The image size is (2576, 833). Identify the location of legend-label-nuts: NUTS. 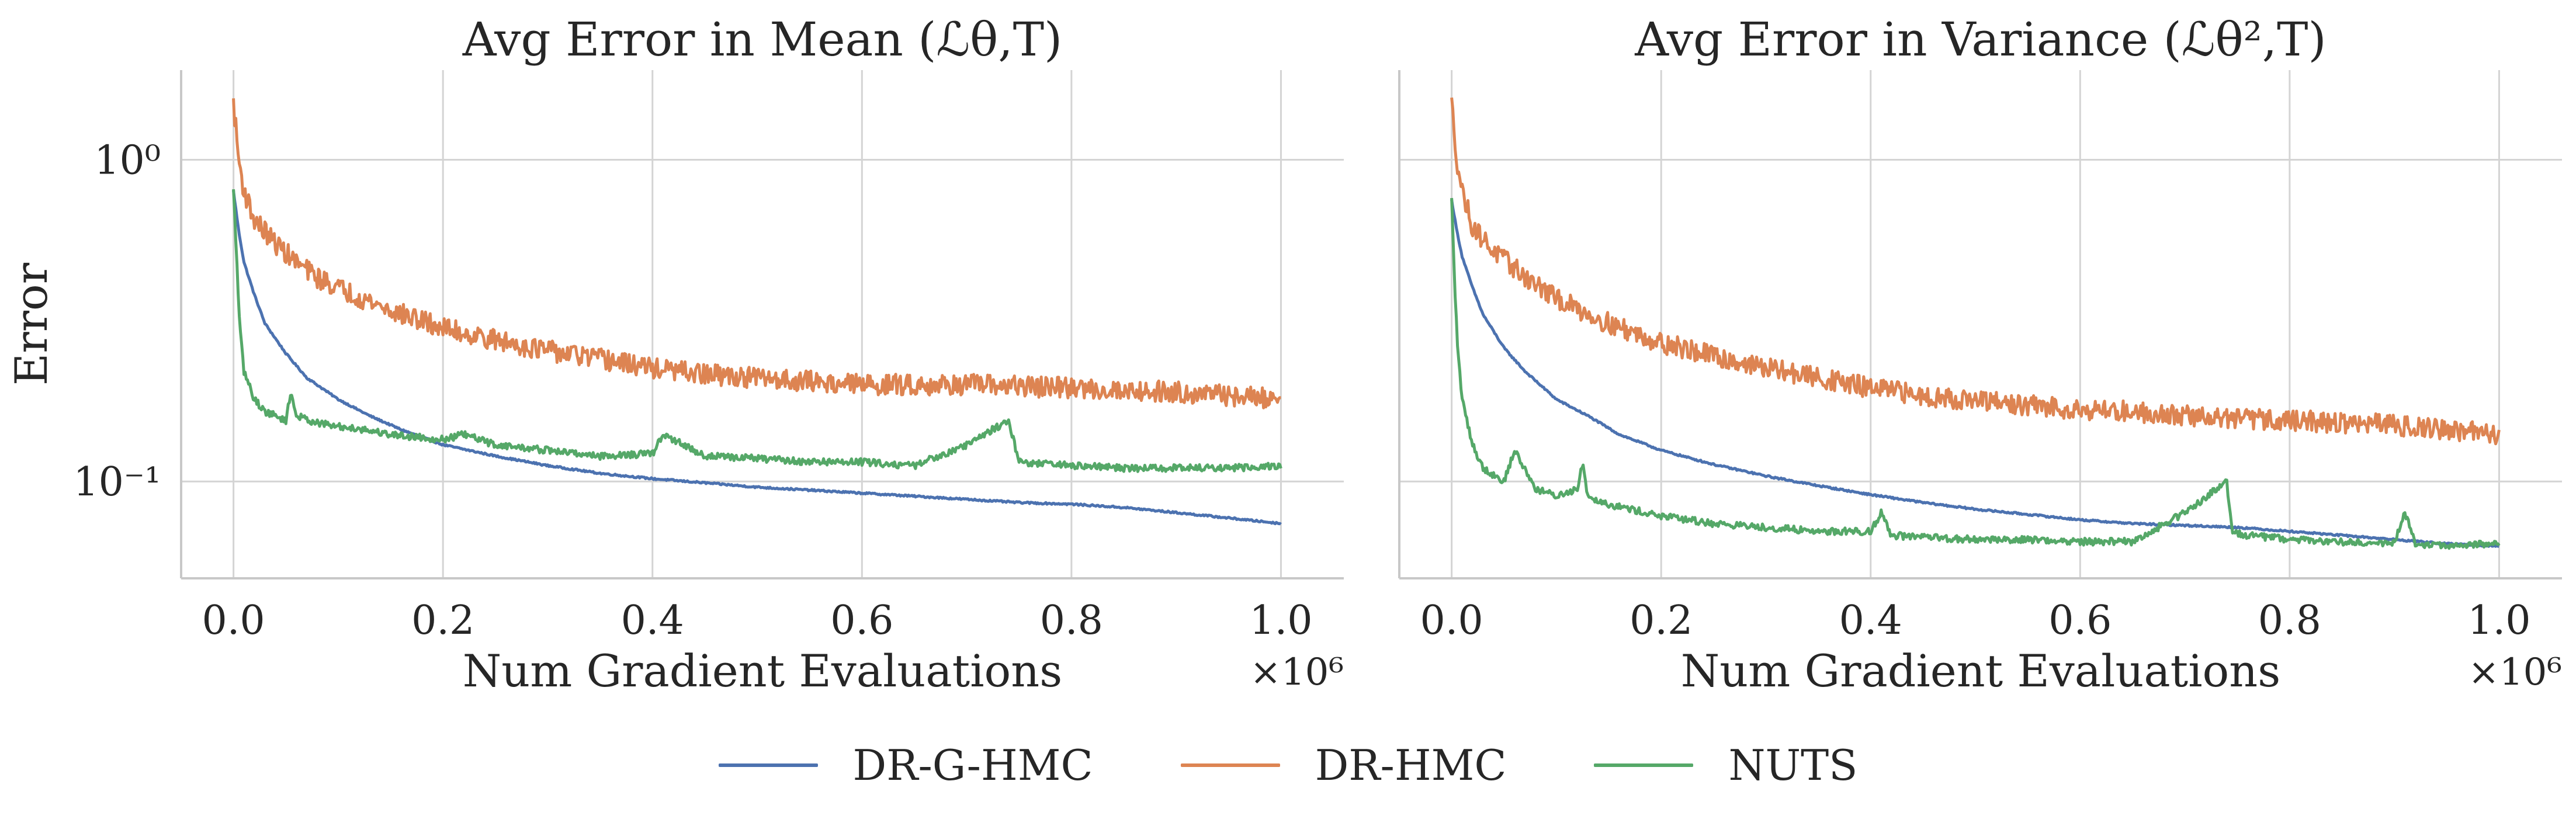
(1793, 765).